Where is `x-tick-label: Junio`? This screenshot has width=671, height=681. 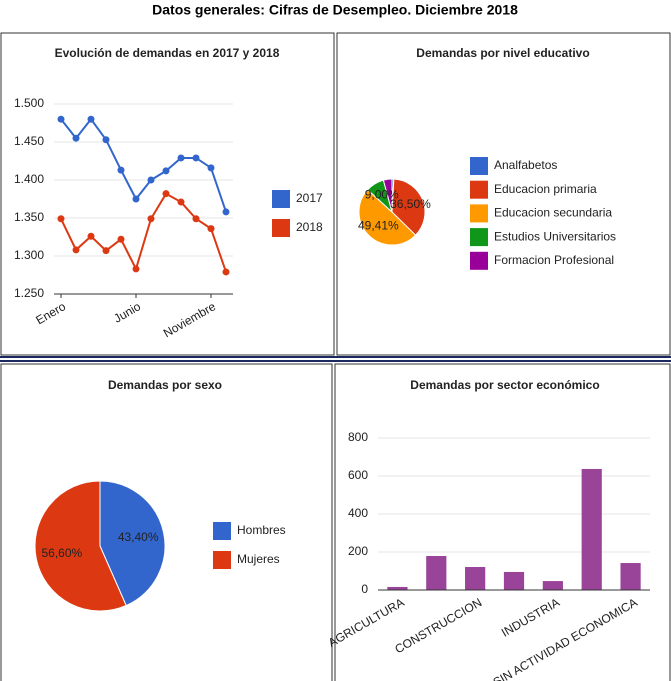 x-tick-label: Junio is located at coordinates (127, 312).